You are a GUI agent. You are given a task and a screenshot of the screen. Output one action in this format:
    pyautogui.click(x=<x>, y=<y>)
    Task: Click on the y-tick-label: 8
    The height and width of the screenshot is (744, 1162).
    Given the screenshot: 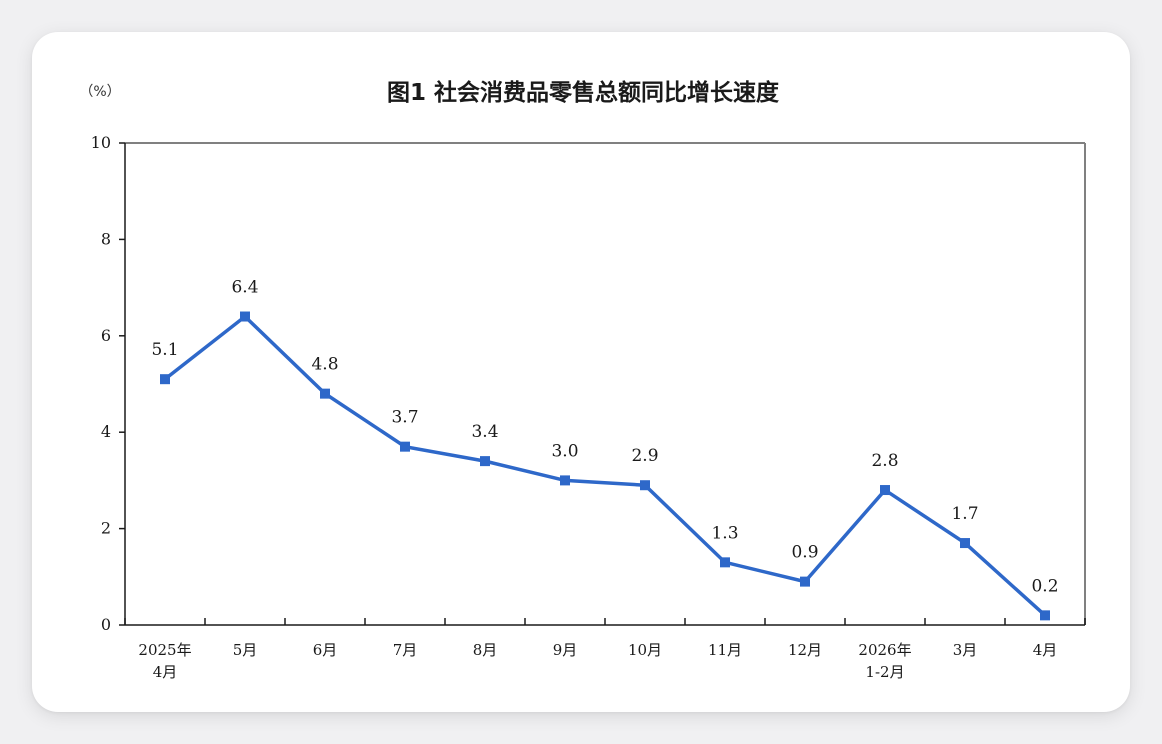 What is the action you would take?
    pyautogui.click(x=106, y=238)
    